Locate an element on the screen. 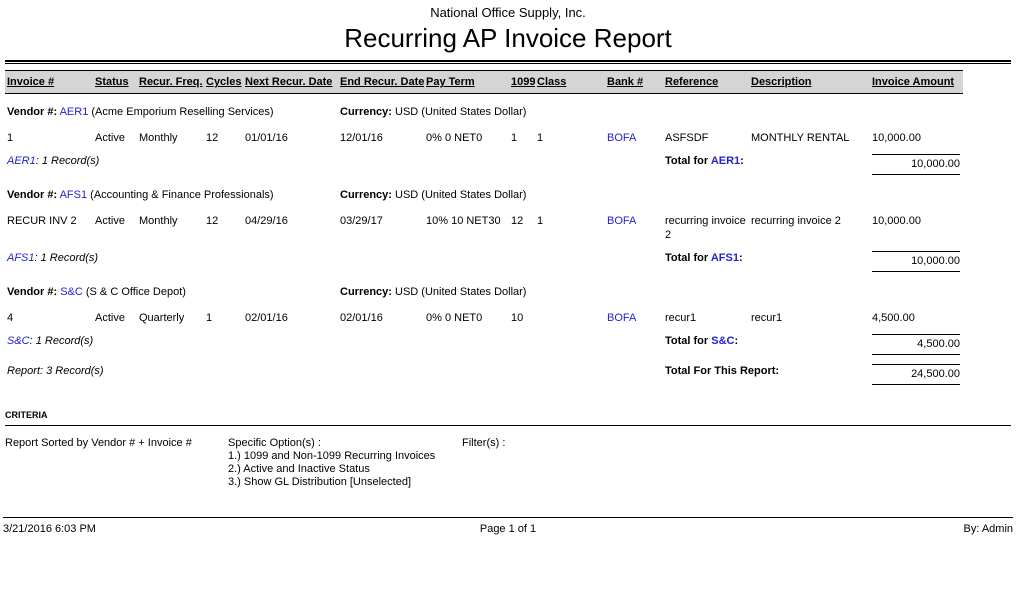  group-total-vendor-code: AFS1 is located at coordinates (724, 258).